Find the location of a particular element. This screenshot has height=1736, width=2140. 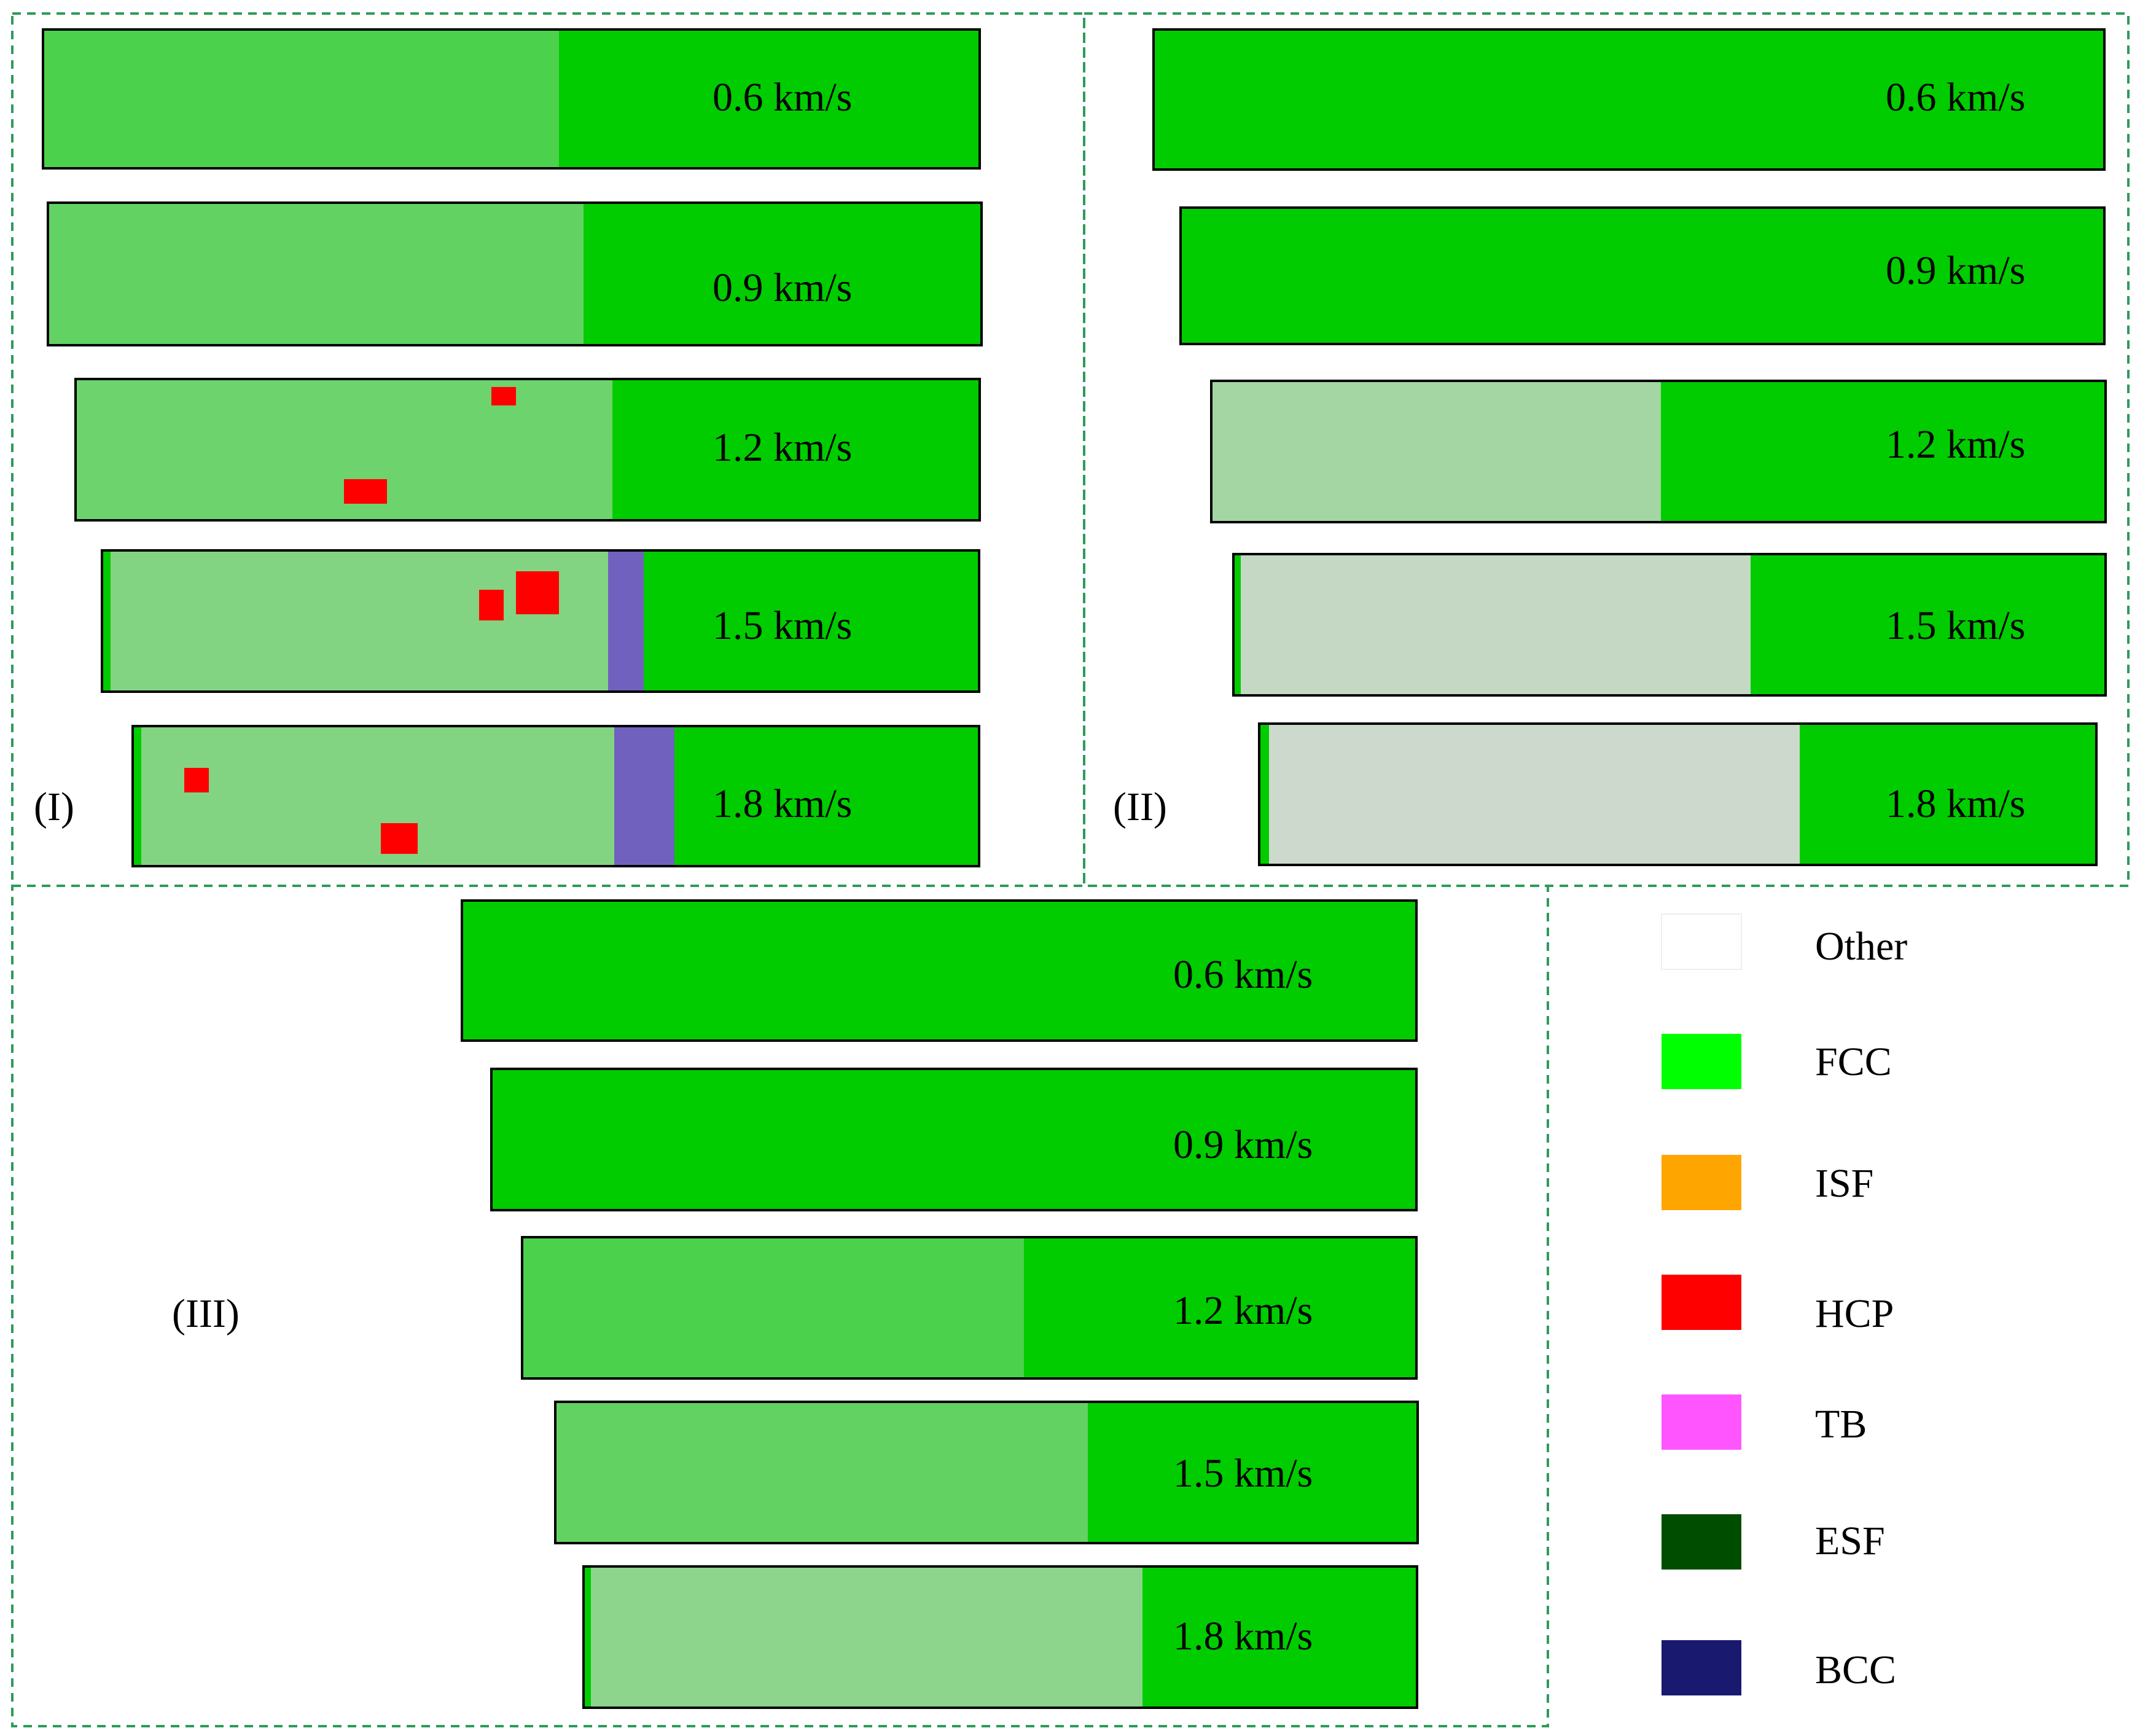

legend-item-isf: ISF is located at coordinates (1767, 1182).